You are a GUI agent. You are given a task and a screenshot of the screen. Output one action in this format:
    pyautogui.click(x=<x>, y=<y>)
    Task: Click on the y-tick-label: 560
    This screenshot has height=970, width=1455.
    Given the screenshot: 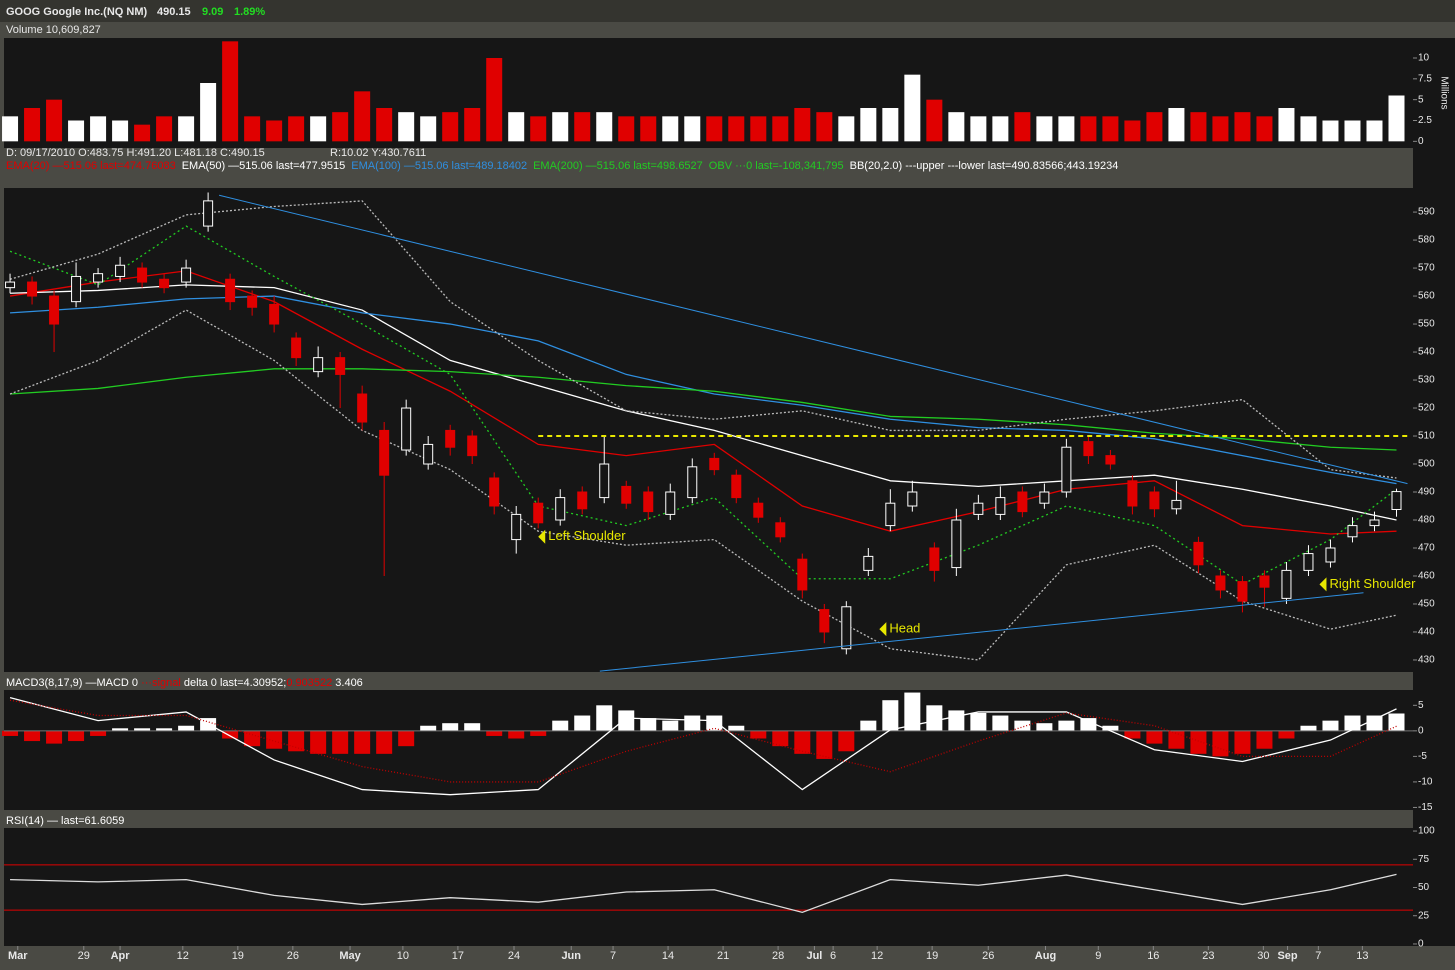 What is the action you would take?
    pyautogui.click(x=1426, y=296)
    